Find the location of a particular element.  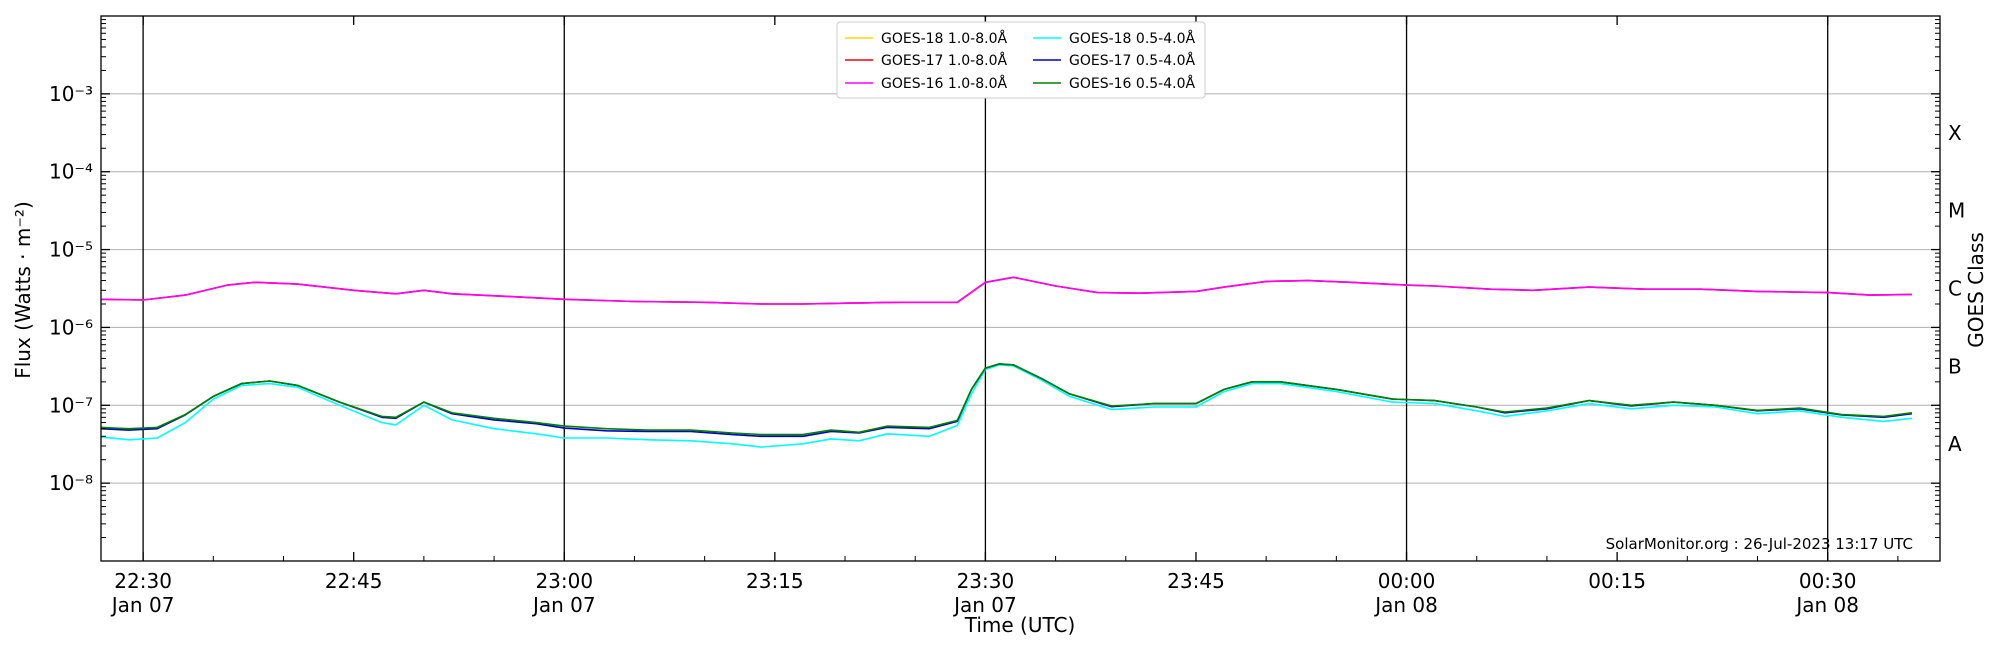

legend-entry-label: GOES-17 1.0-8.0Å is located at coordinates (944, 60).